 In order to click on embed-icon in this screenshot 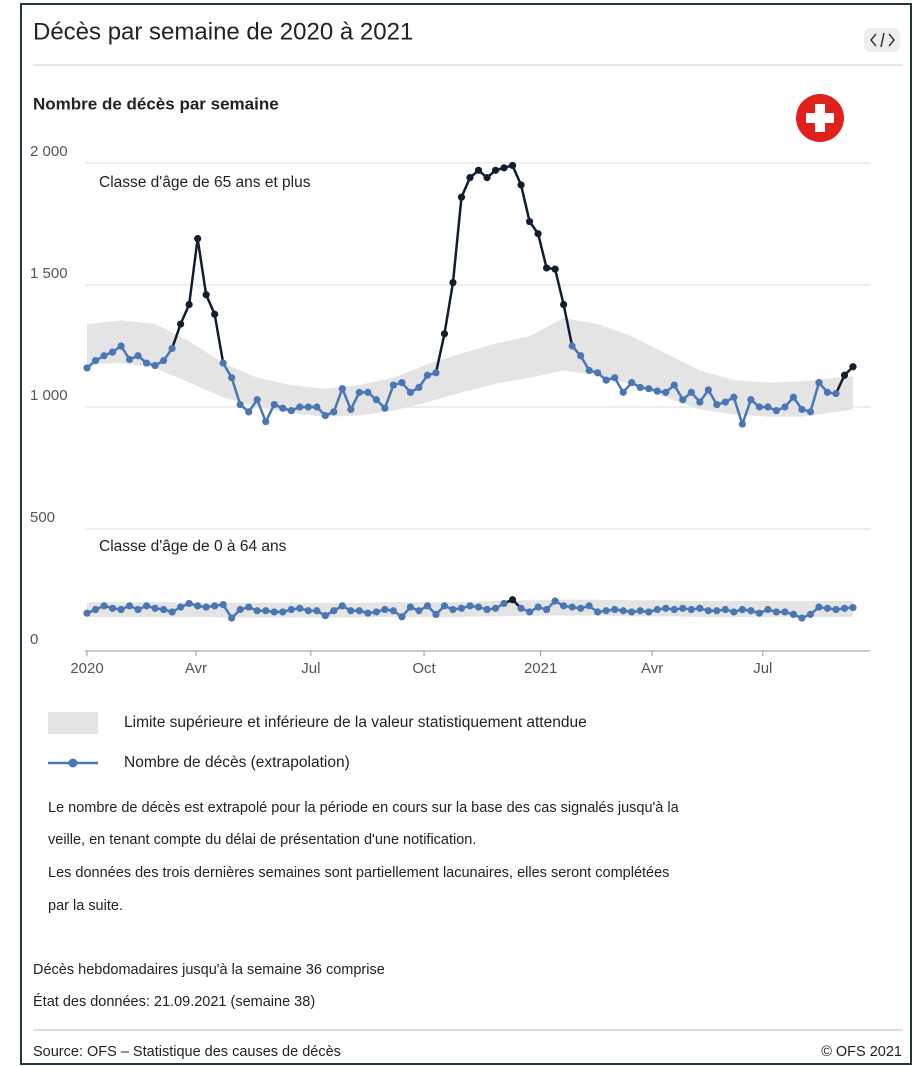, I will do `click(882, 40)`.